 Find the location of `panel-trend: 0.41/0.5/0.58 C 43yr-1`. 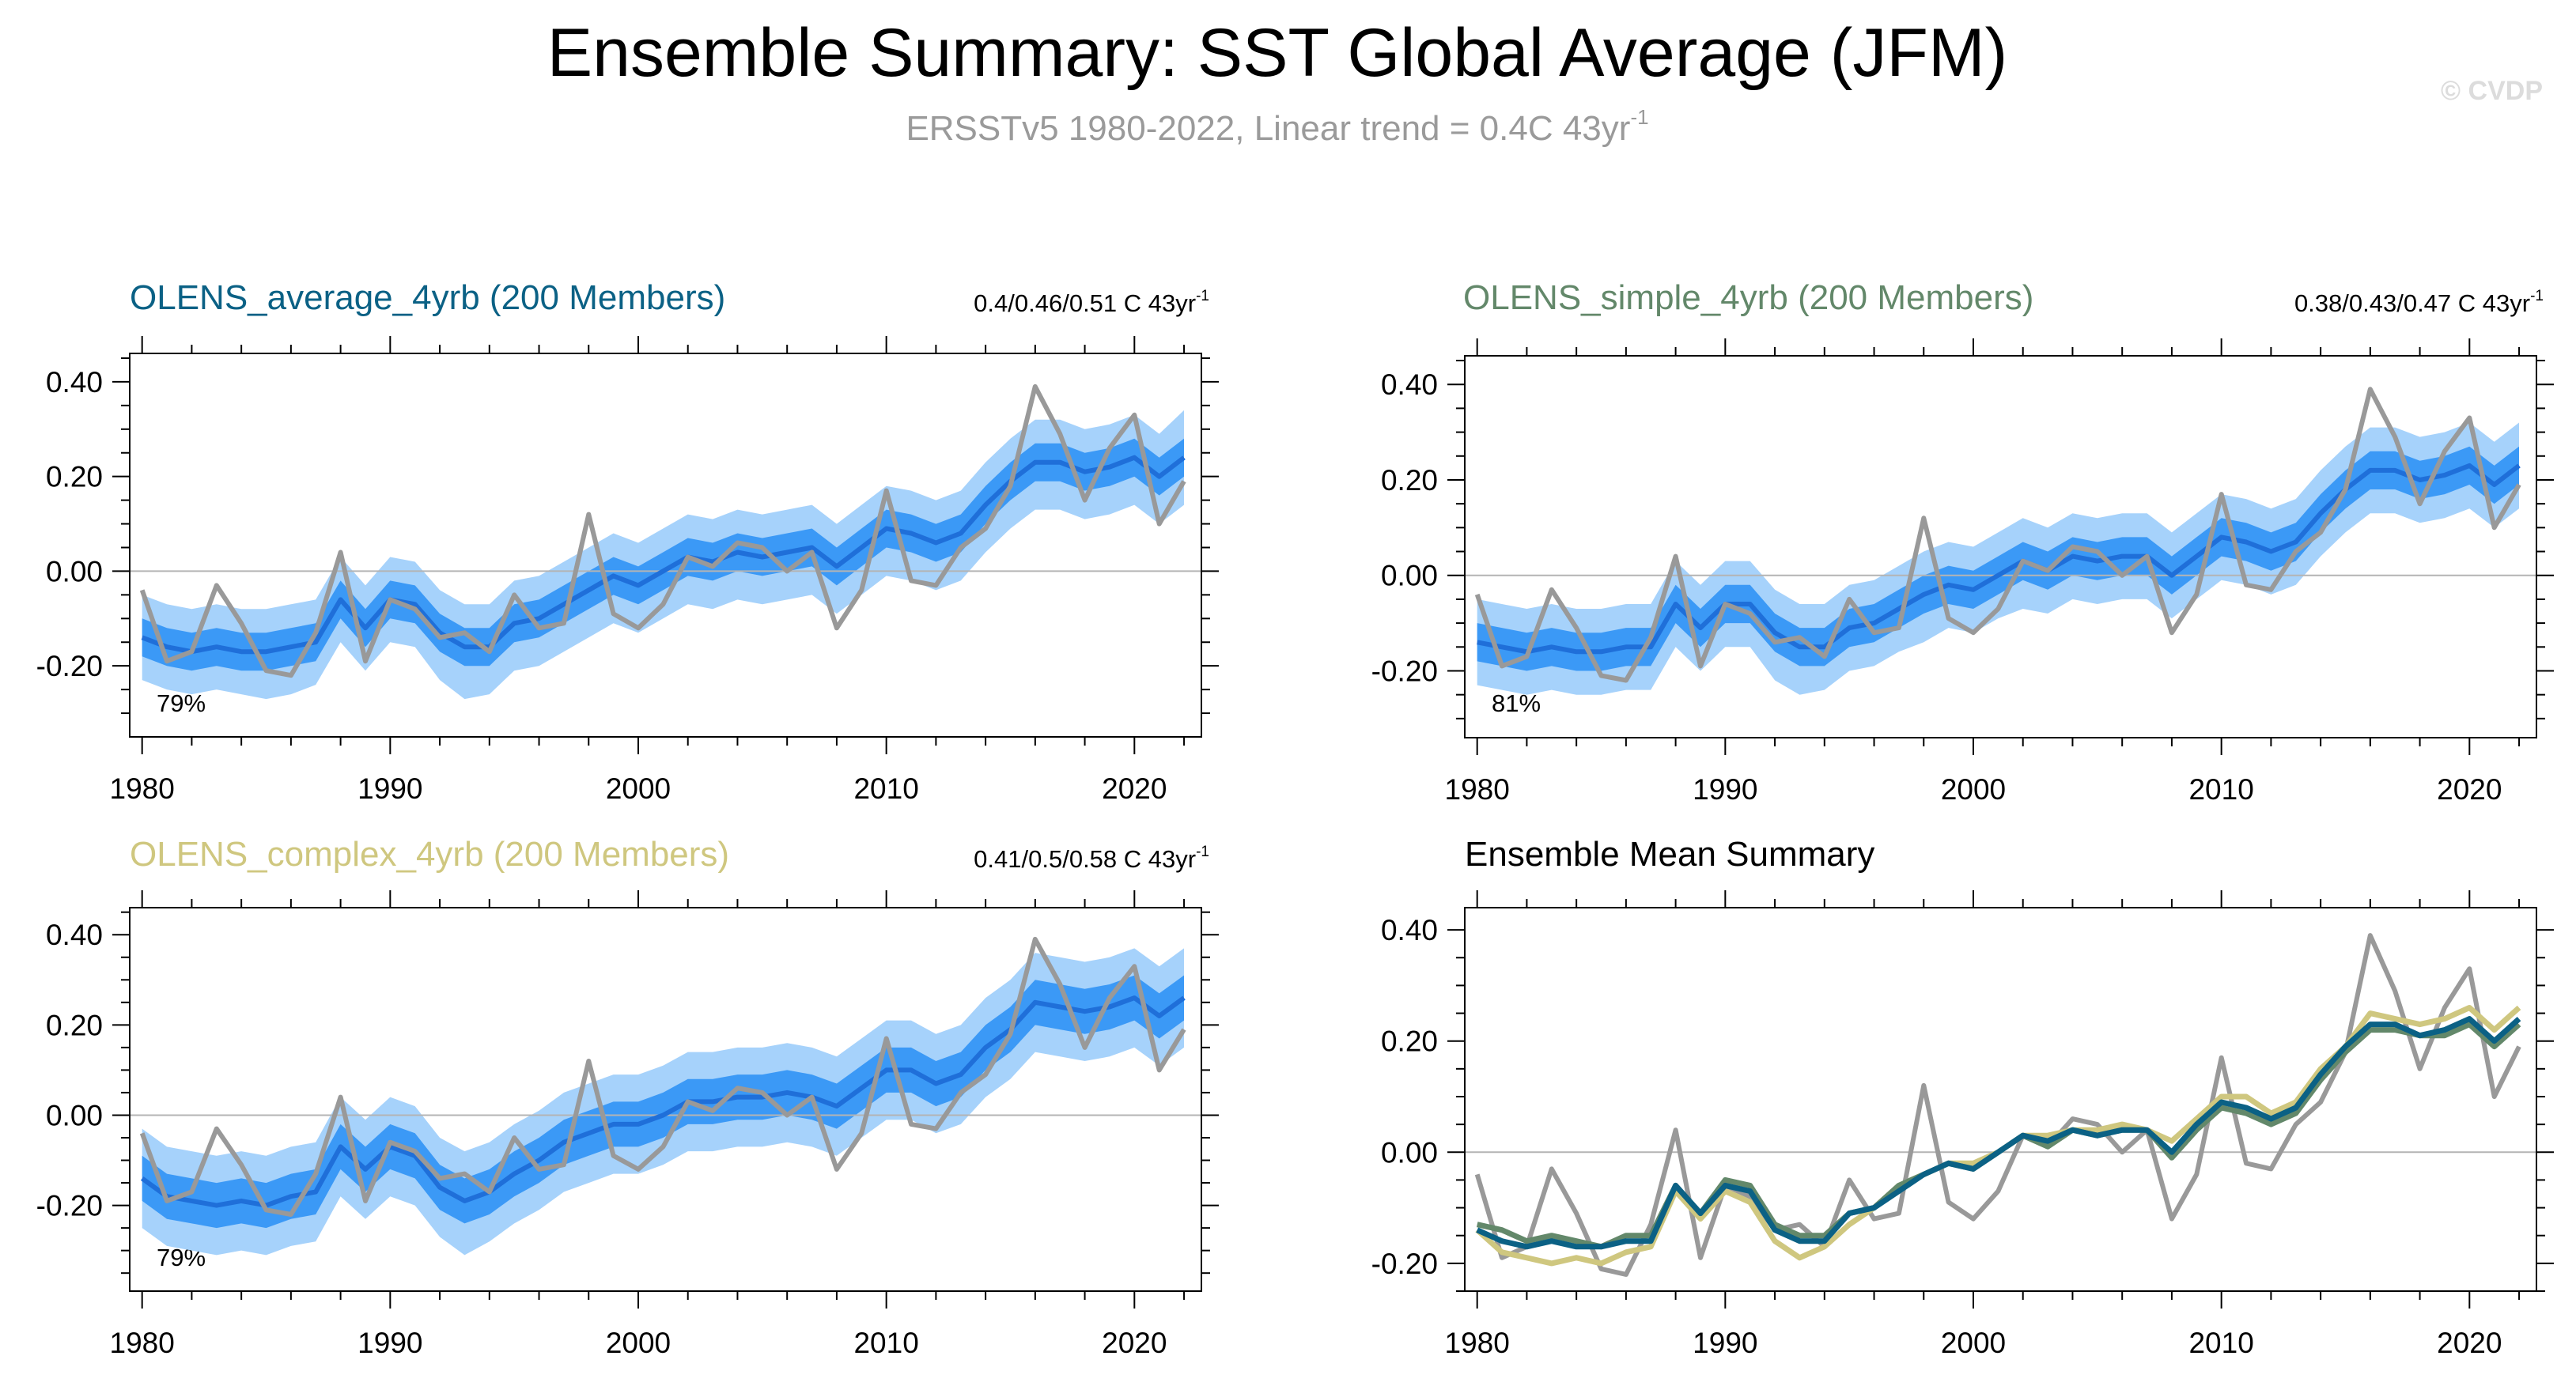

panel-trend: 0.41/0.5/0.58 C 43yr-1 is located at coordinates (1091, 859).